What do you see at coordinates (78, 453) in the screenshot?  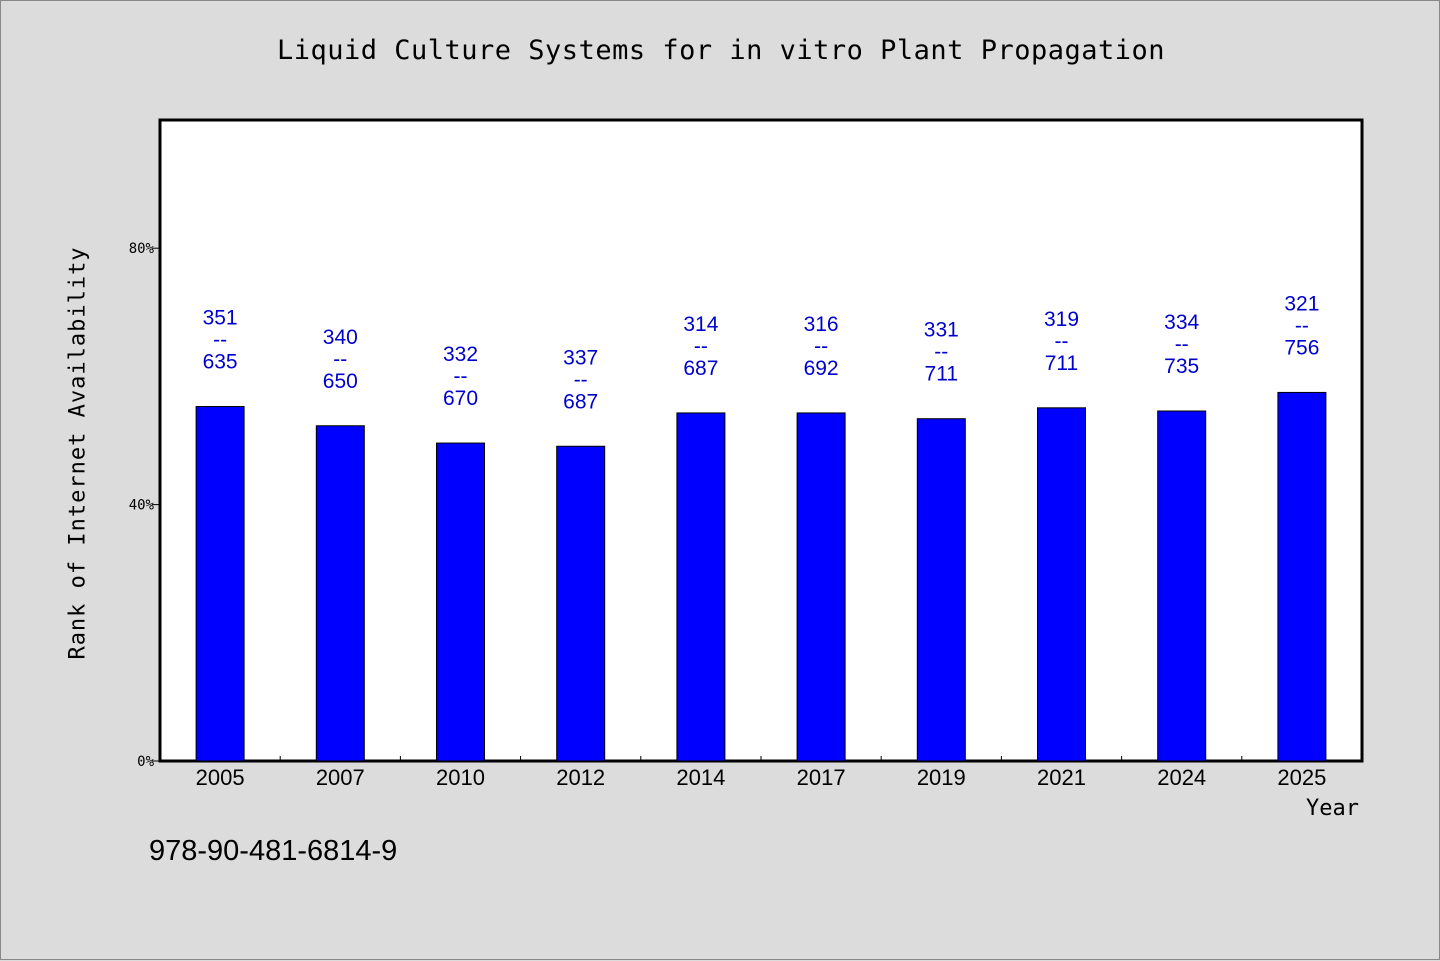 I see `y-axis-title: Rank of Internet Availability` at bounding box center [78, 453].